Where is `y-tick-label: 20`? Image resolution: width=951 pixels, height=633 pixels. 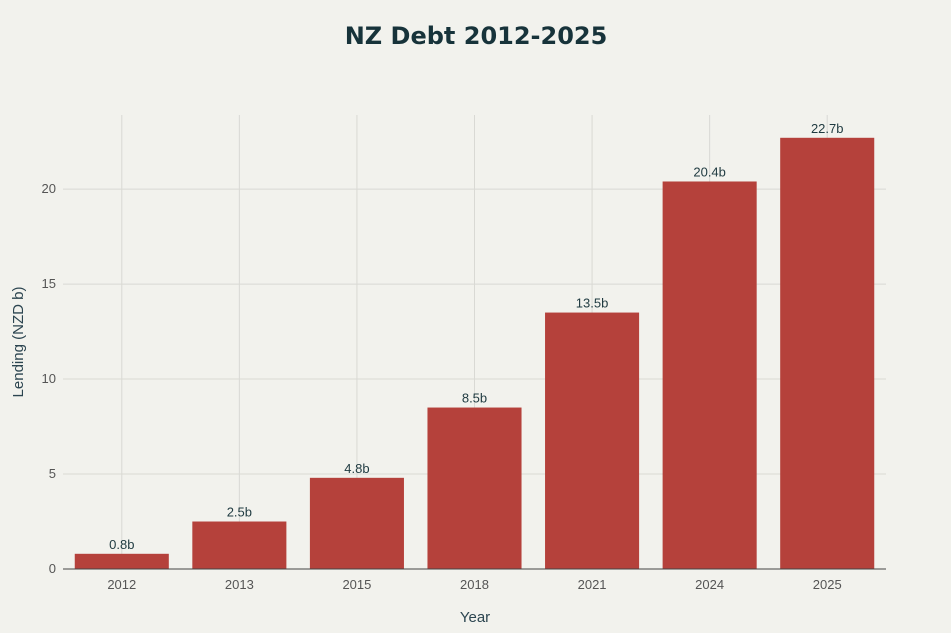
y-tick-label: 20 is located at coordinates (49, 188).